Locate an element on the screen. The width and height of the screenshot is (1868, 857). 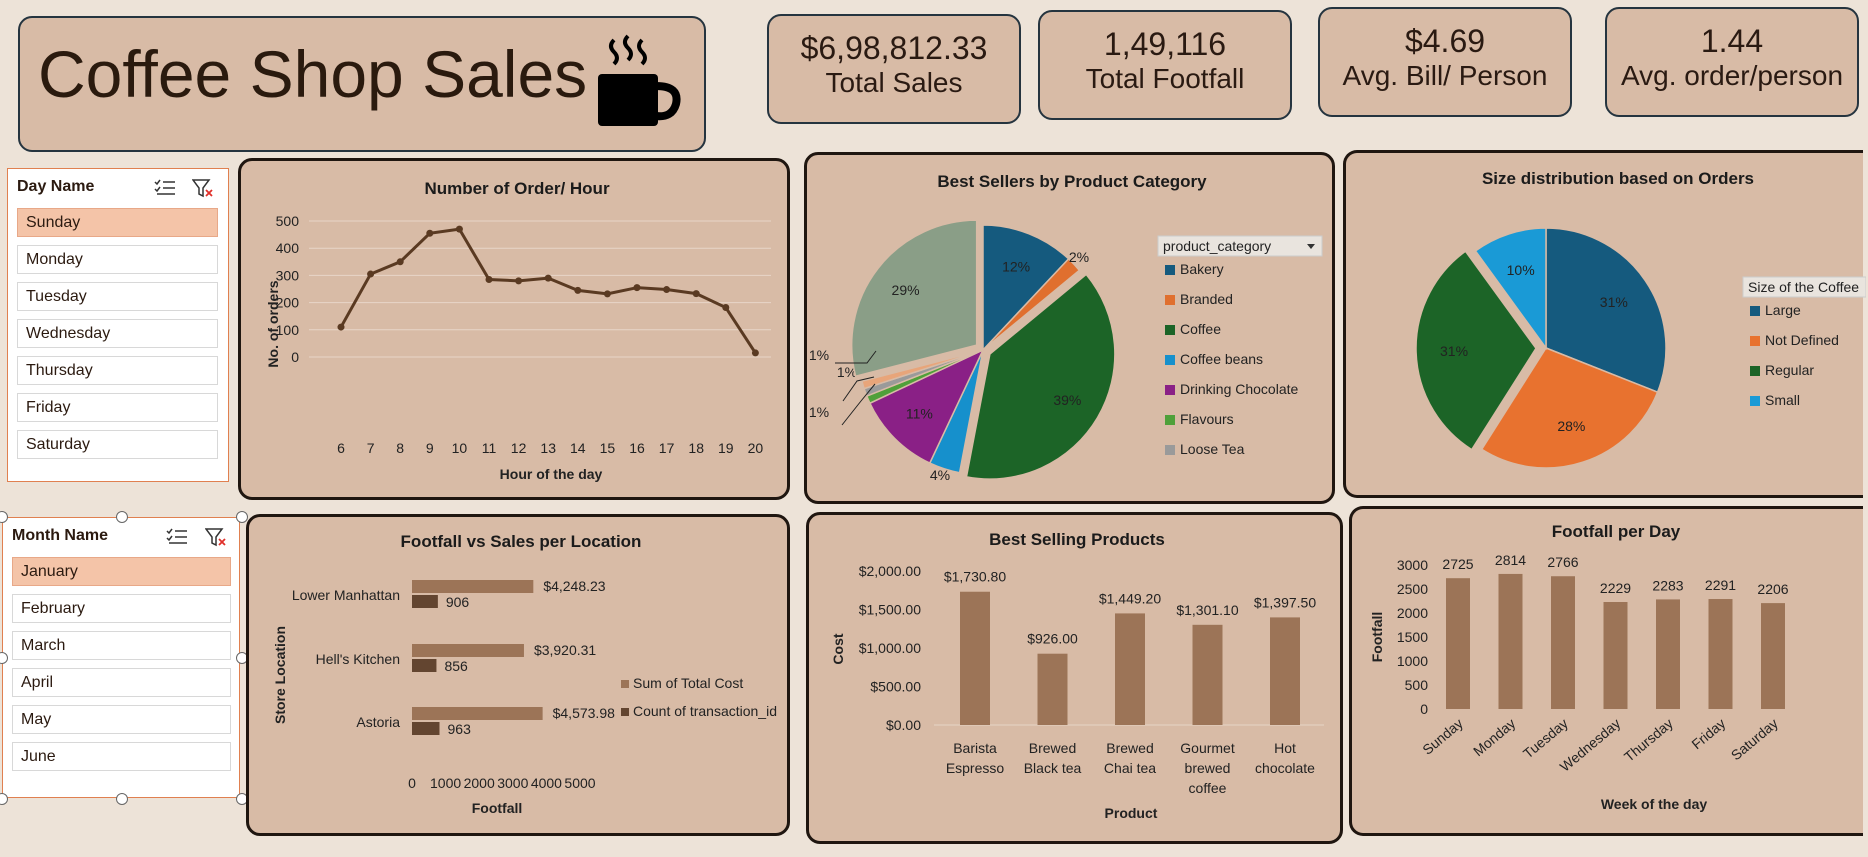
legend-label: Regular is located at coordinates (1789, 370).